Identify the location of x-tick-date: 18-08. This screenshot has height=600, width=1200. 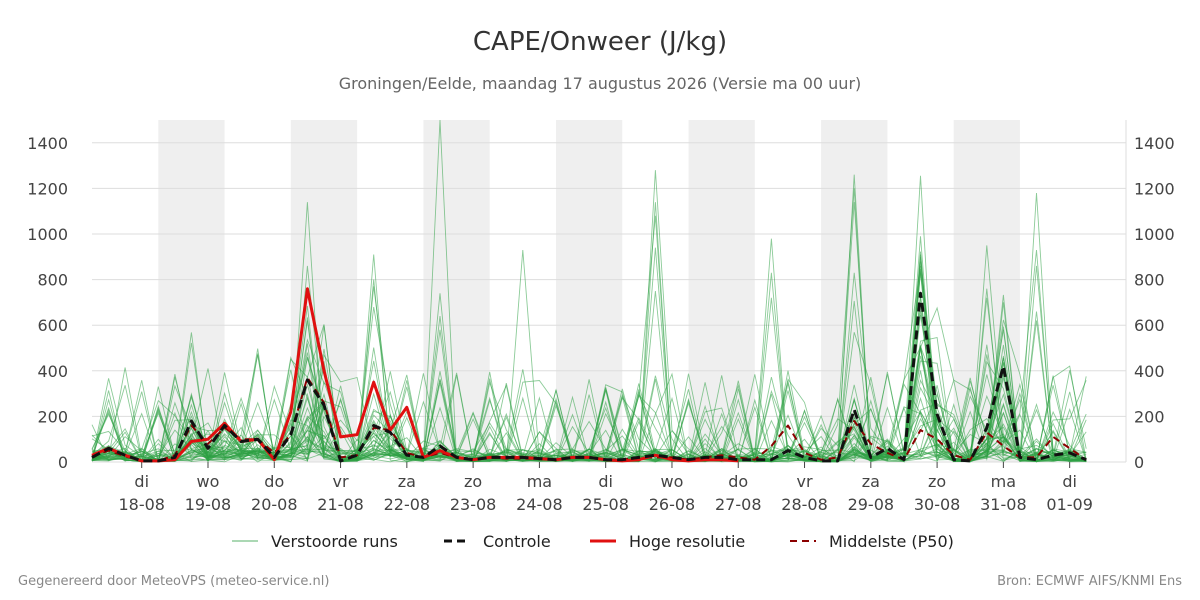
(141, 504).